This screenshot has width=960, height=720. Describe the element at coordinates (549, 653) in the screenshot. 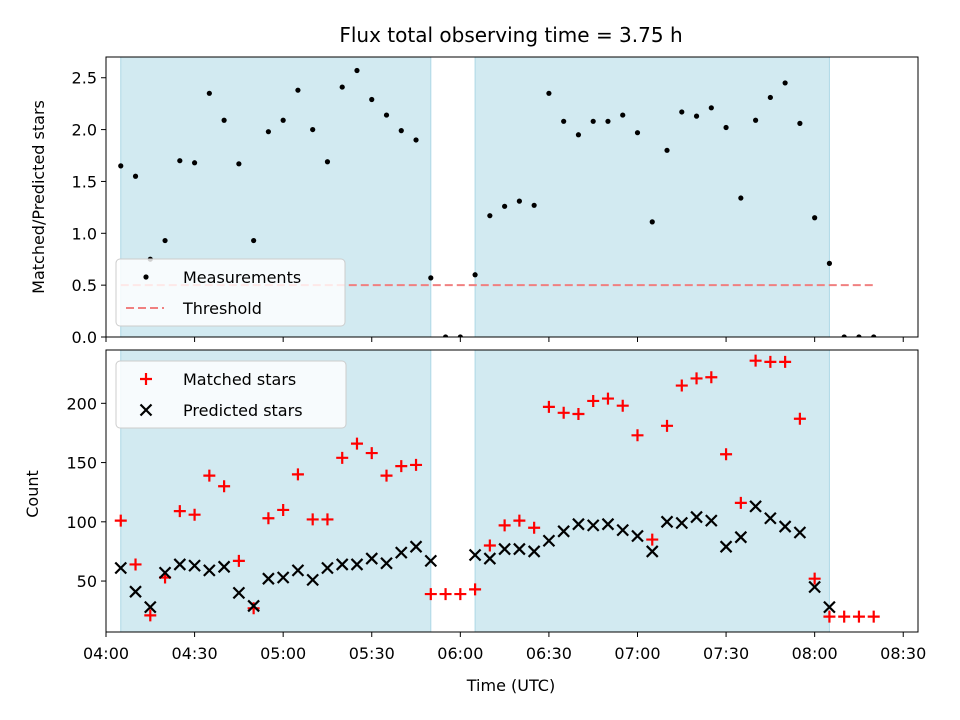

I see `x-tick-label: 06:30` at that location.